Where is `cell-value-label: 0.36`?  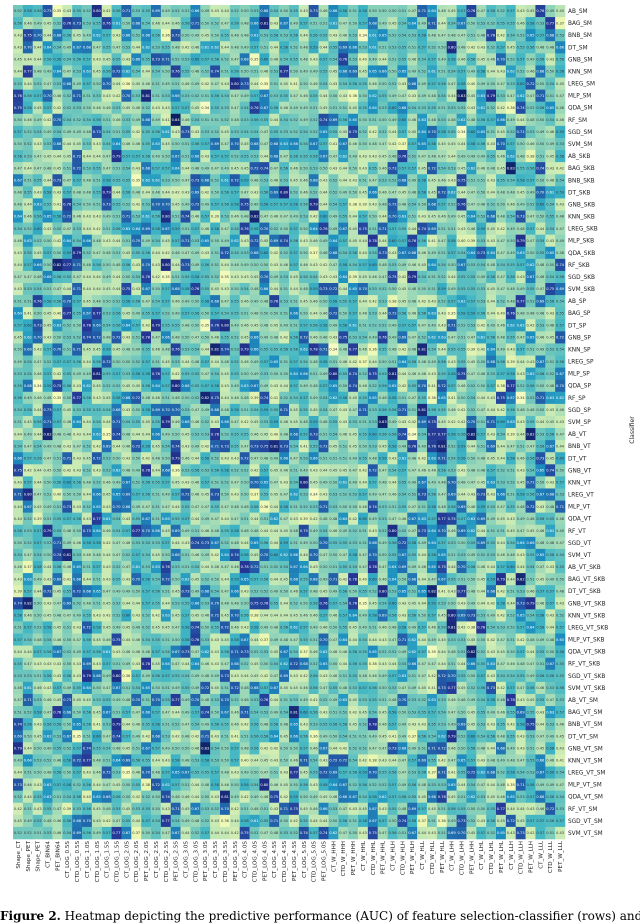 cell-value-label: 0.36 is located at coordinates (511, 108).